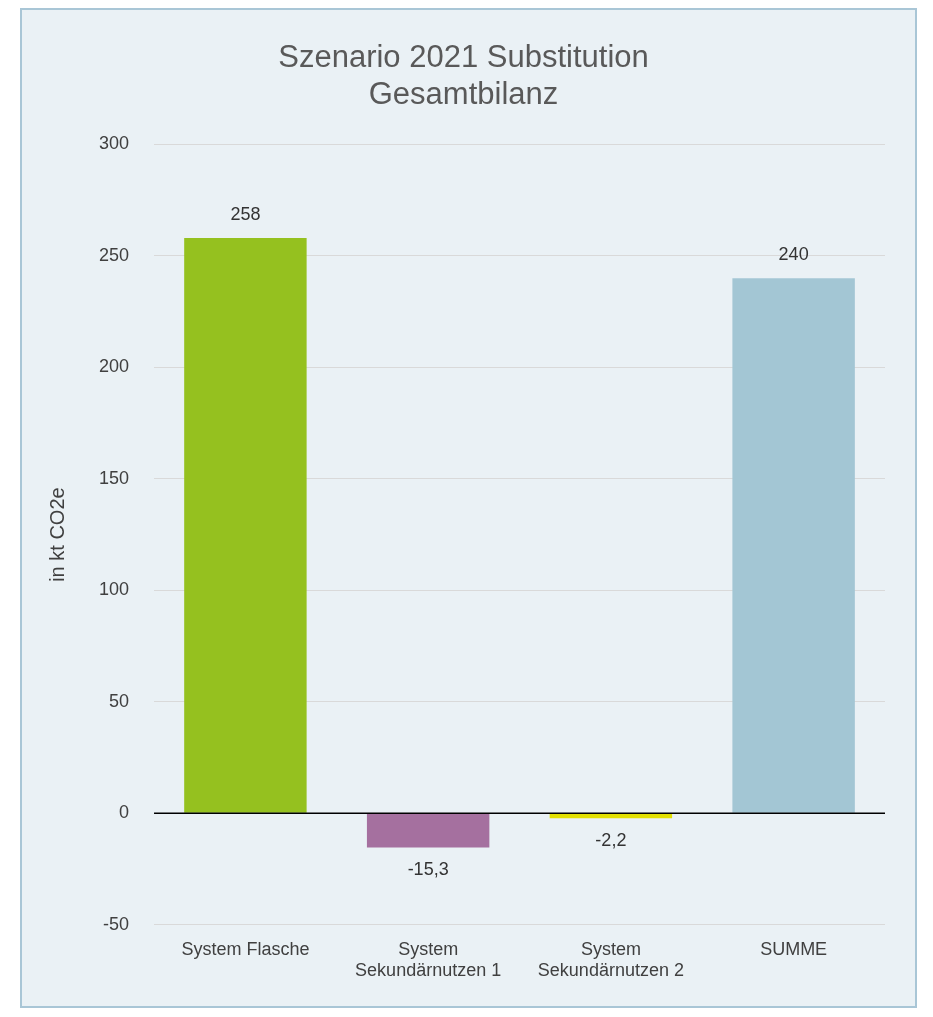 This screenshot has width=933, height=1017. What do you see at coordinates (793, 254) in the screenshot?
I see `data-label: 240` at bounding box center [793, 254].